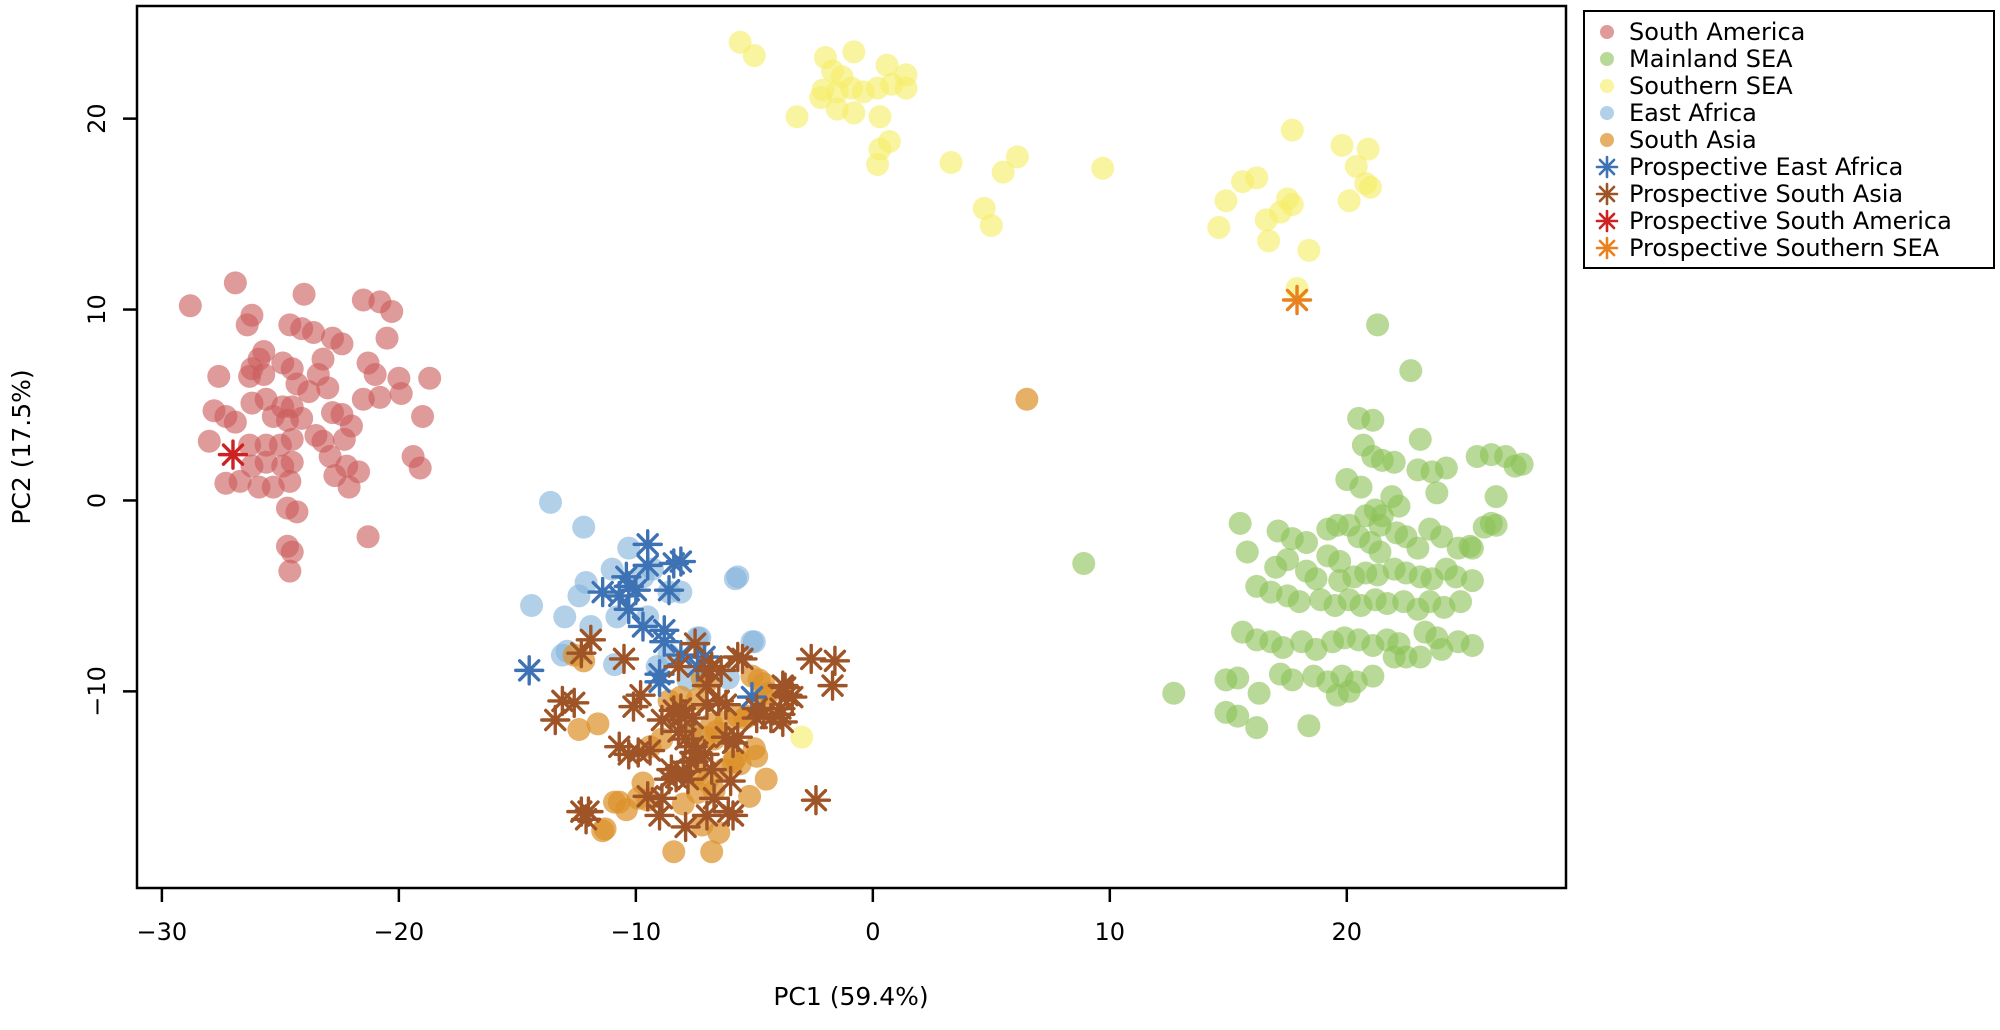  I want to click on legend-item-prospective-south-asia: Prospective South Asia, so click(1789, 193).